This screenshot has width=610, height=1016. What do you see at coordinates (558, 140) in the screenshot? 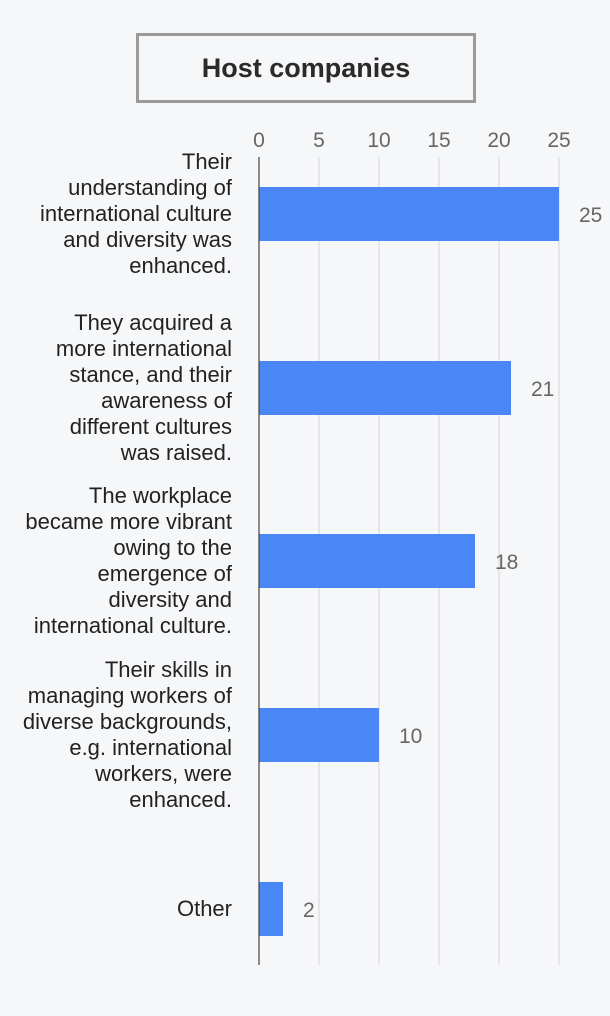
I see `x-tick-label: 25` at bounding box center [558, 140].